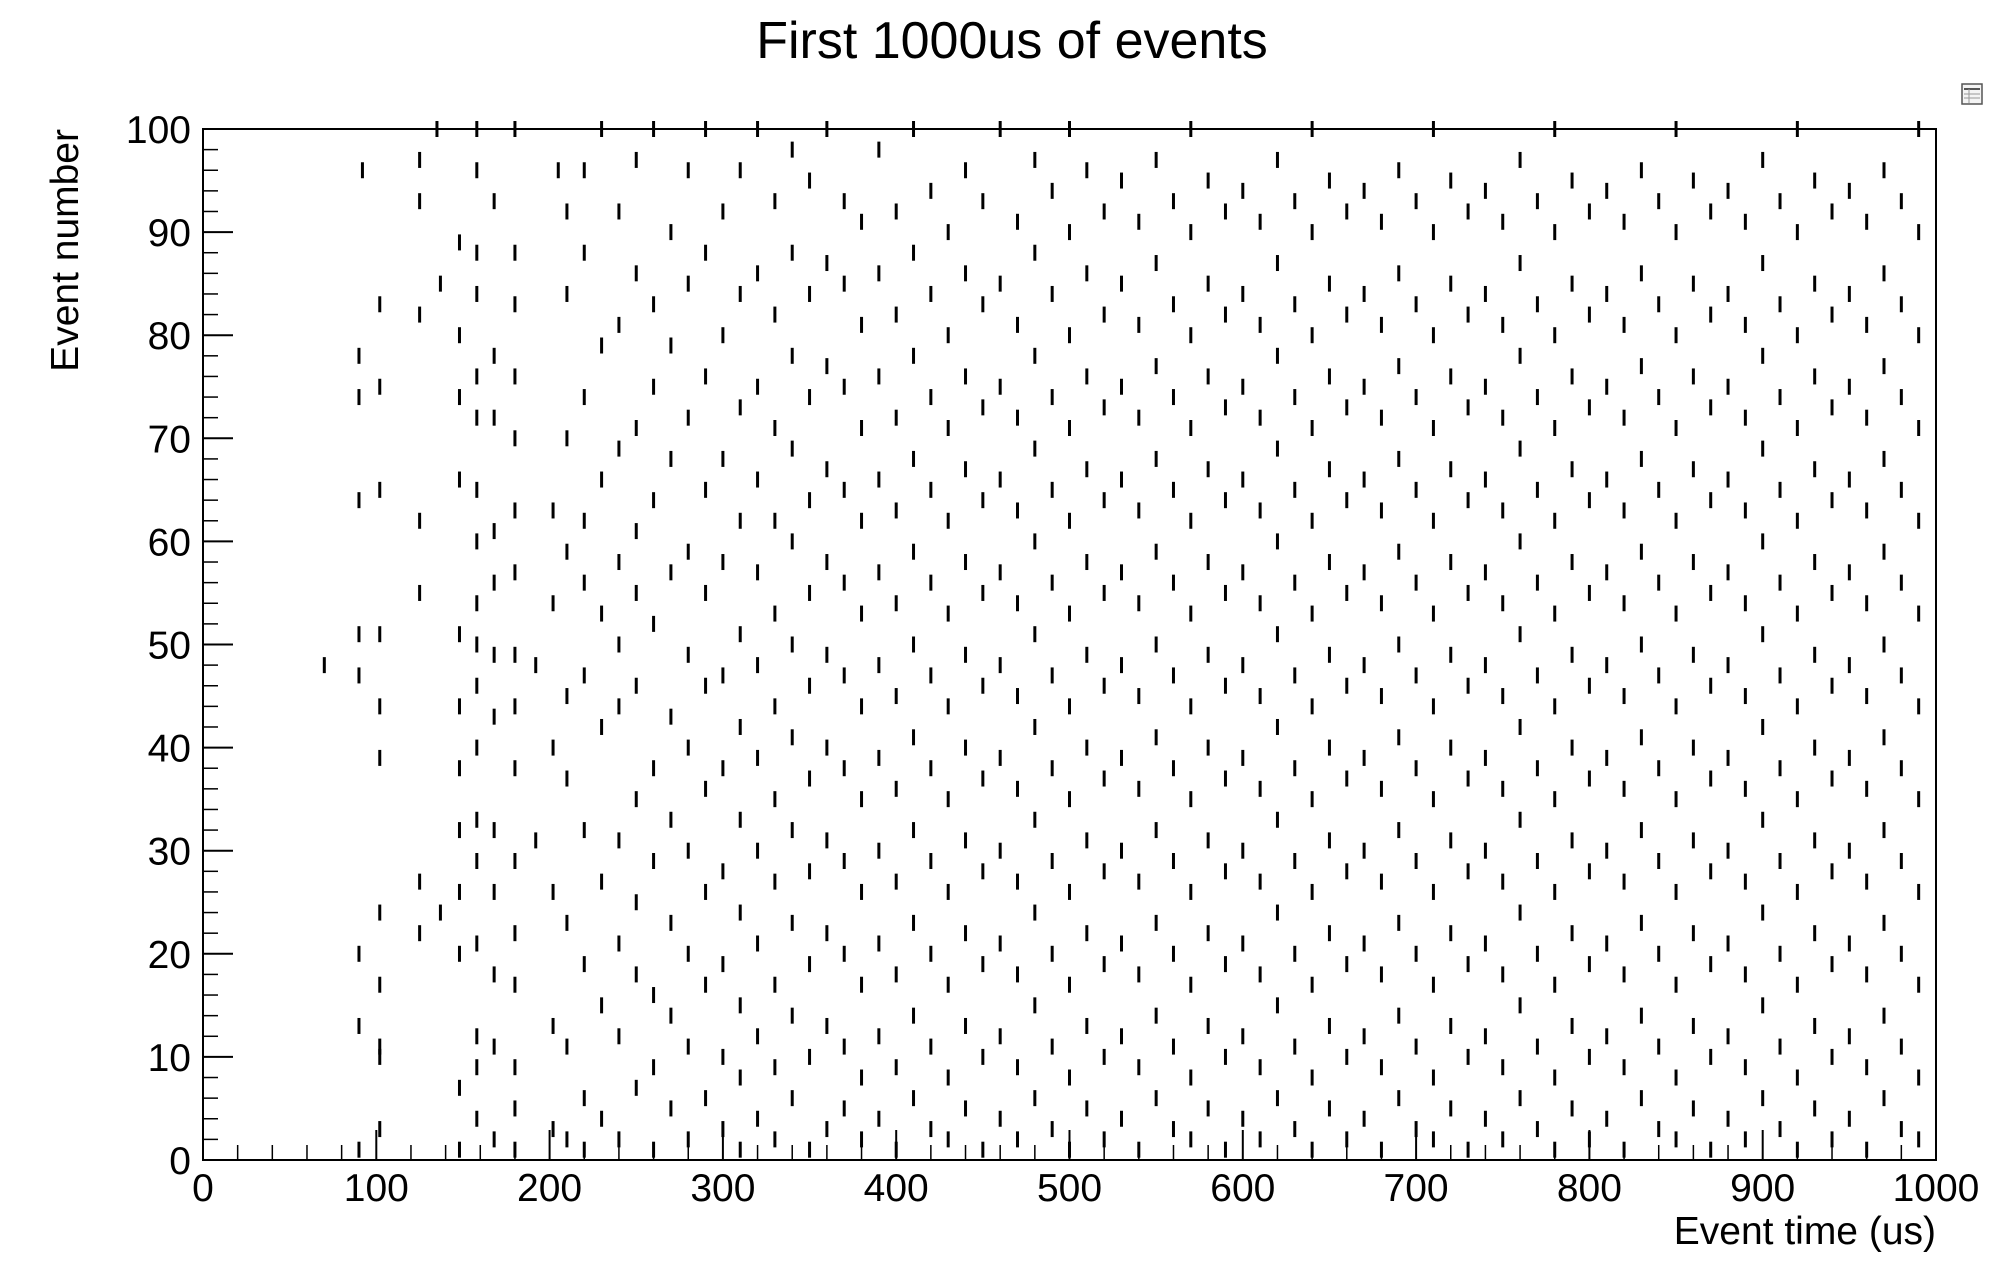 Image resolution: width=2014 pixels, height=1287 pixels. Describe the element at coordinates (1805, 1231) in the screenshot. I see `x-axis-title: Event time (us)` at that location.